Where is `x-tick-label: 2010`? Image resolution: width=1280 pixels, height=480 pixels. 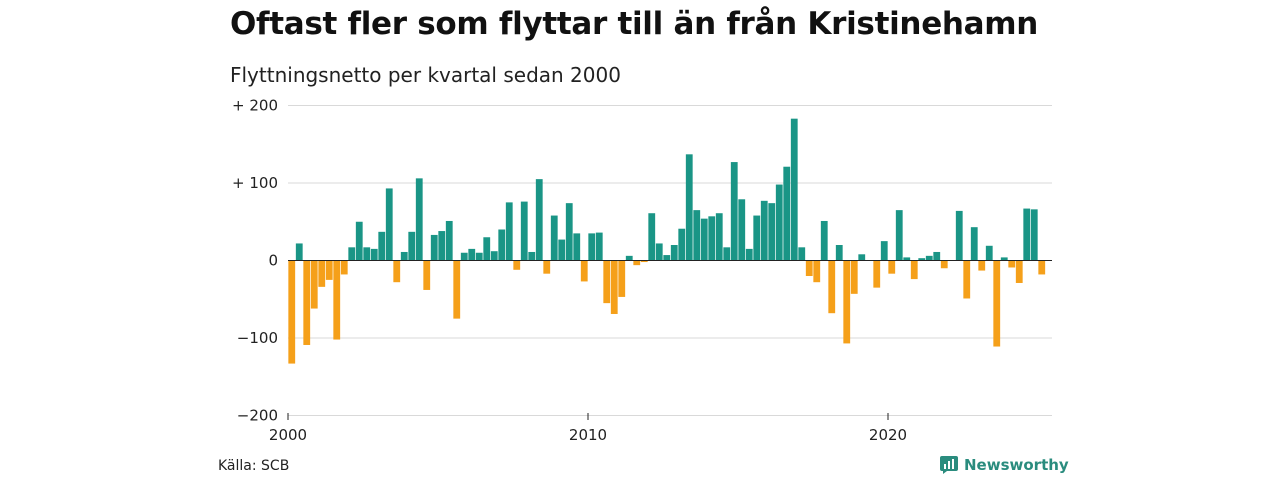
x-tick-label: 2010 is located at coordinates (588, 435).